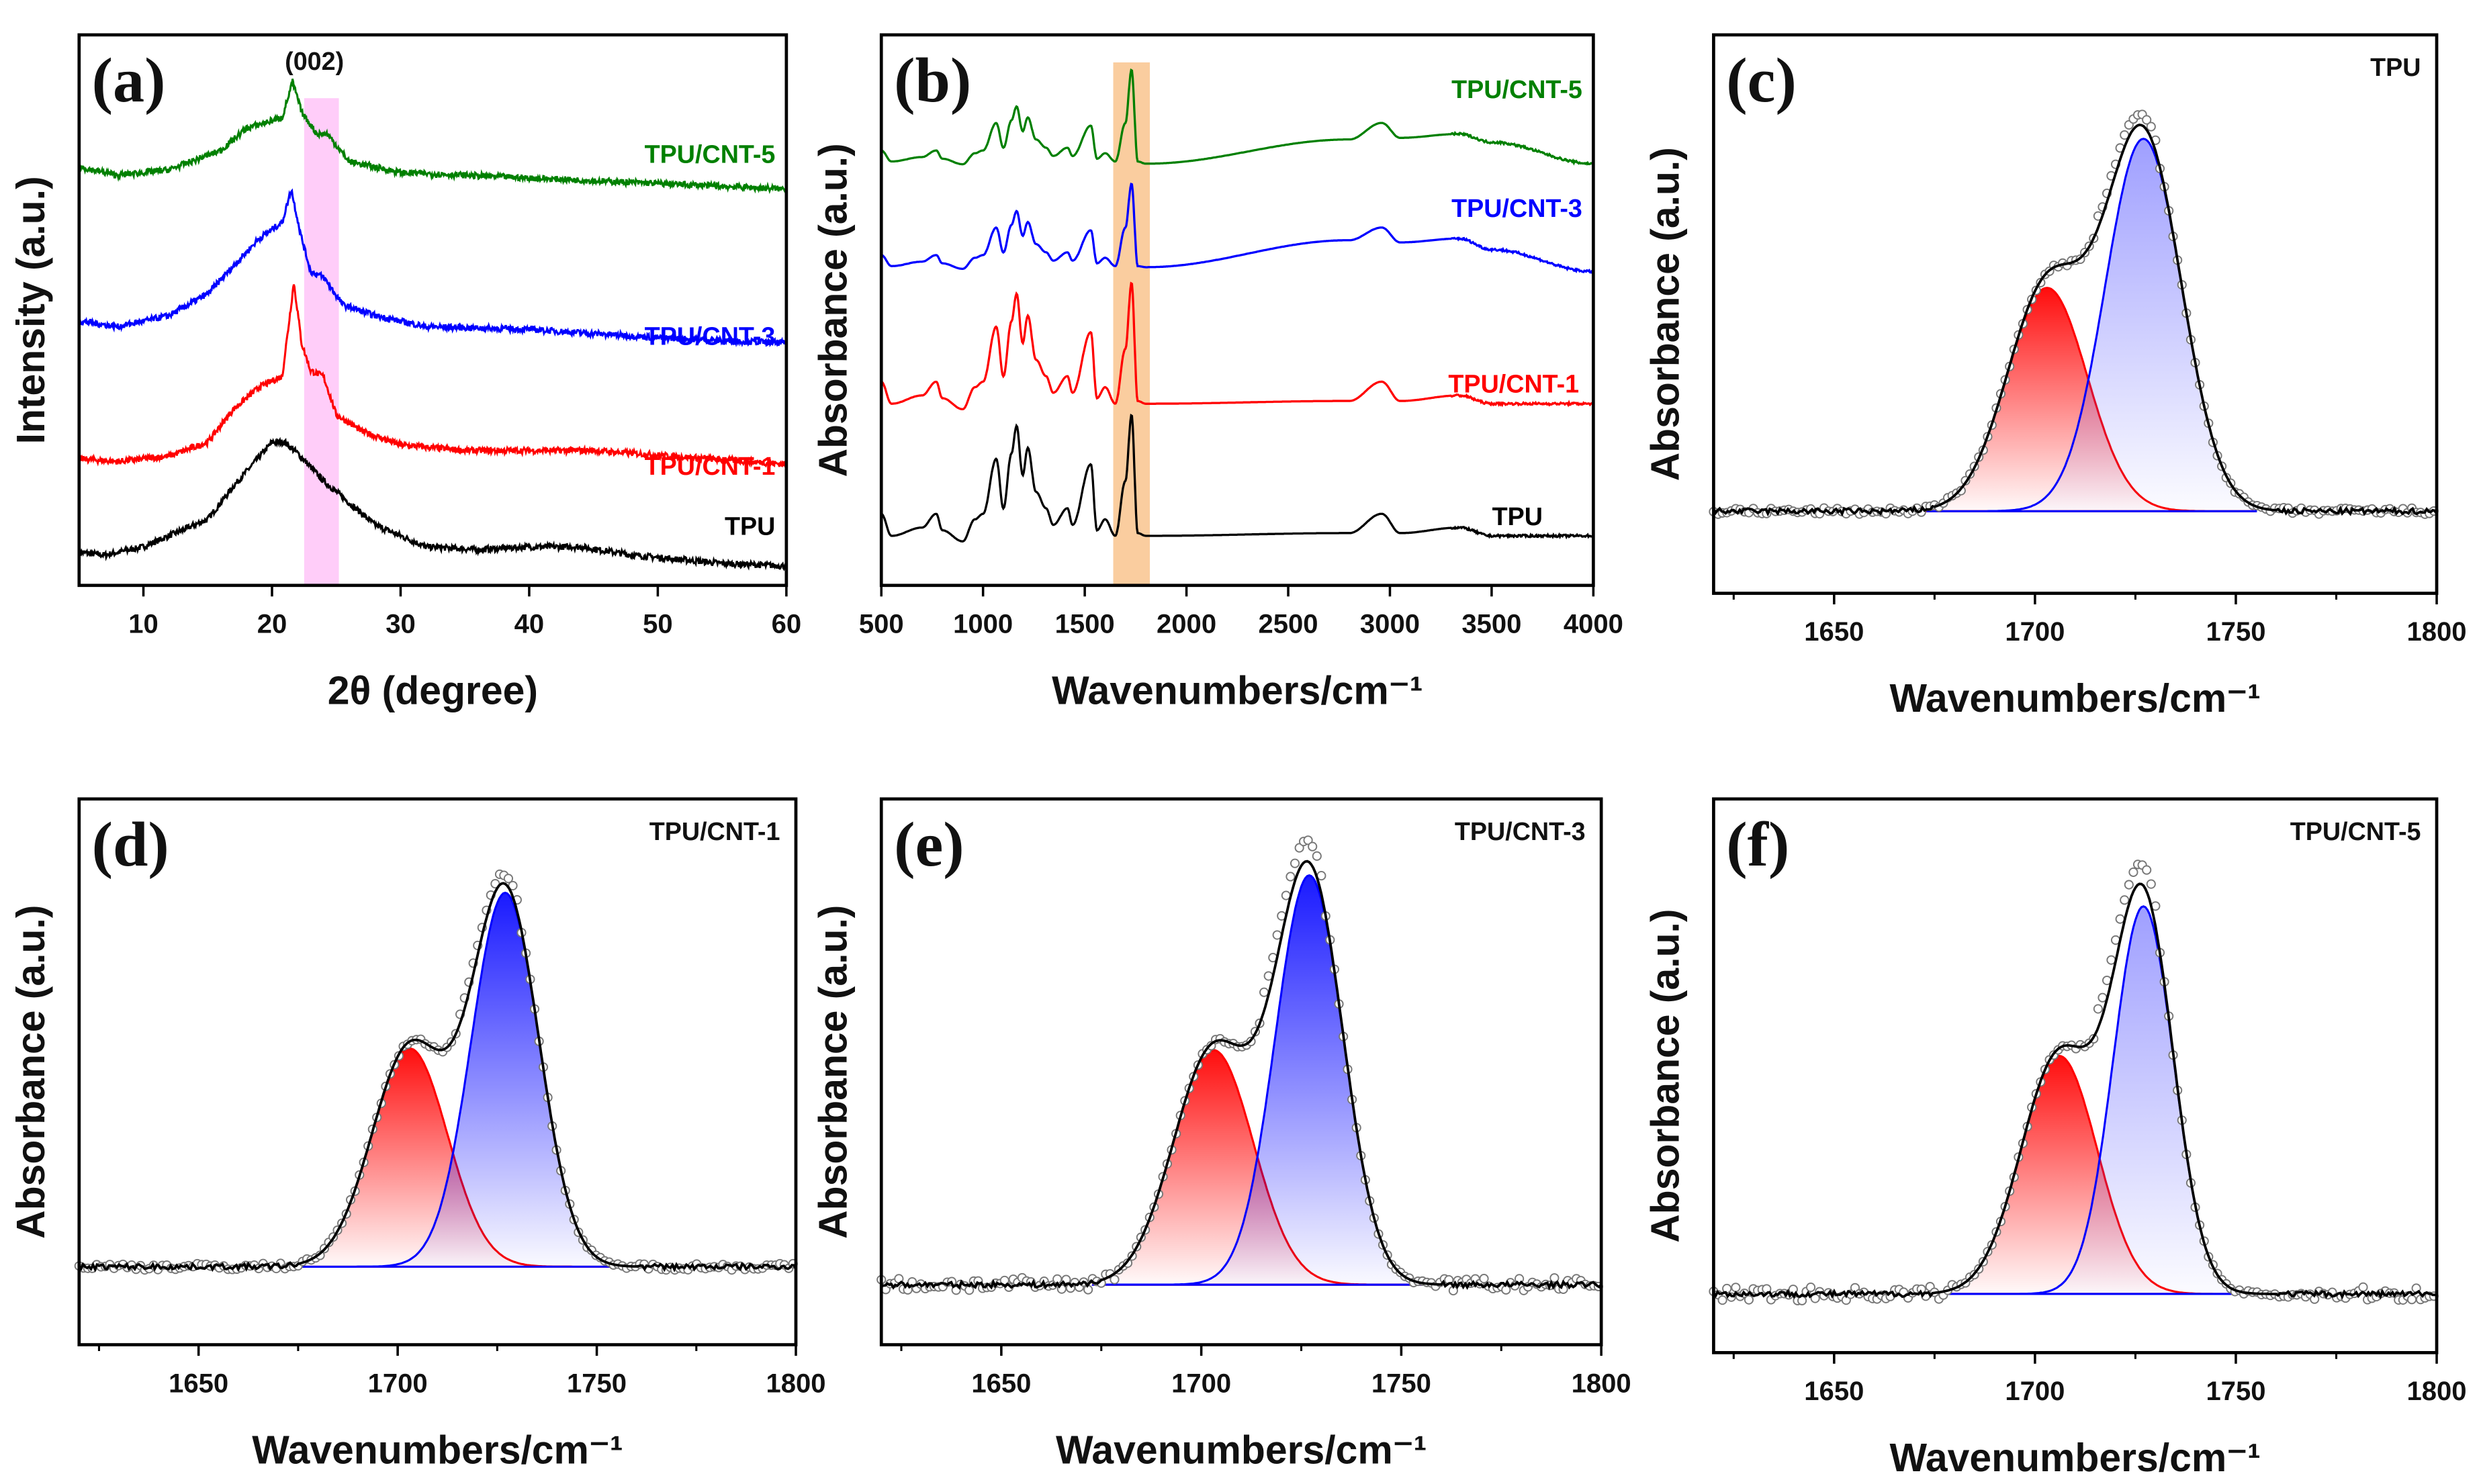 The image size is (2481, 1484). Describe the element at coordinates (787, 624) in the screenshot. I see `x-tick-label: 60` at that location.